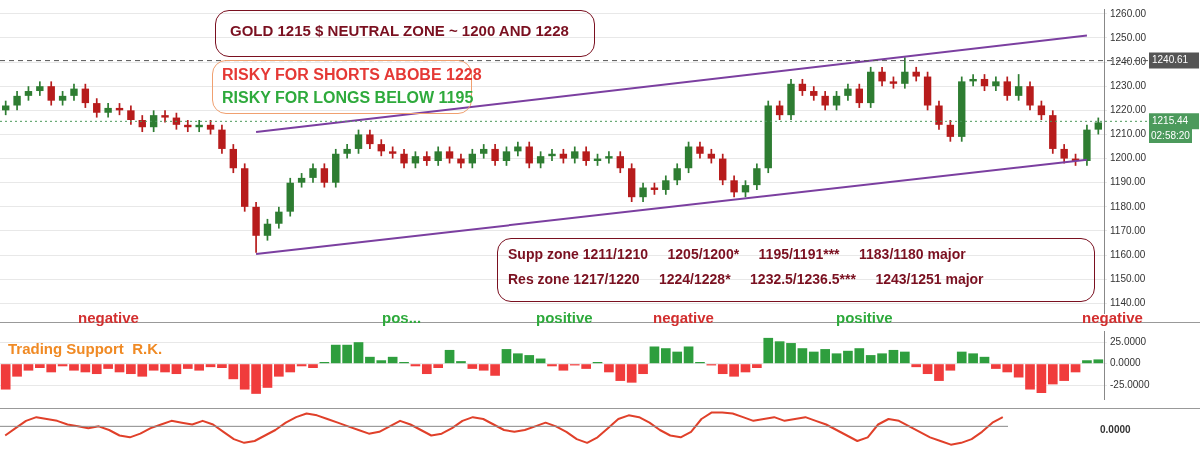 This screenshot has width=1200, height=463. Describe the element at coordinates (1128, 303) in the screenshot. I see `y-tick-label: 1140.00` at that location.